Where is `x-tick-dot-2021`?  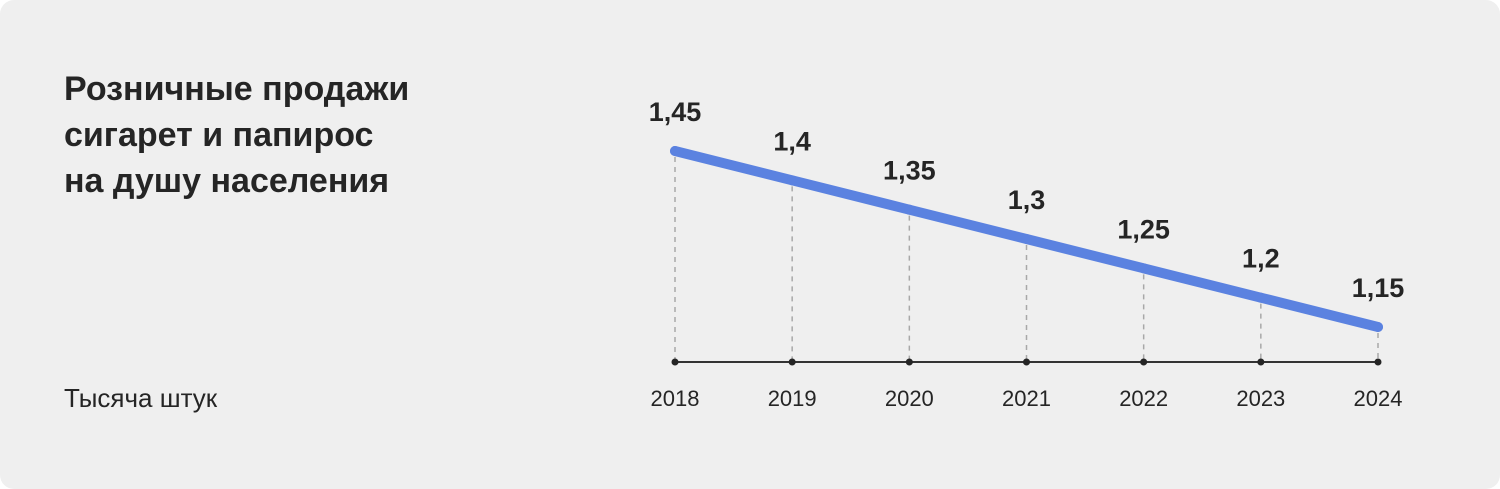
x-tick-dot-2021 is located at coordinates (1026, 362).